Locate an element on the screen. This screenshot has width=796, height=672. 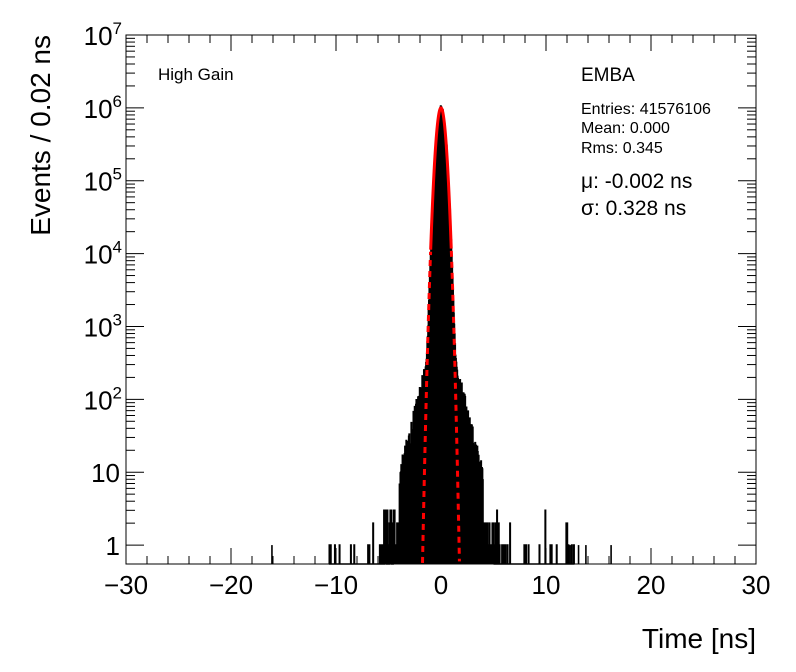
y-tick-label: 10⁶ is located at coordinates (103, 108).